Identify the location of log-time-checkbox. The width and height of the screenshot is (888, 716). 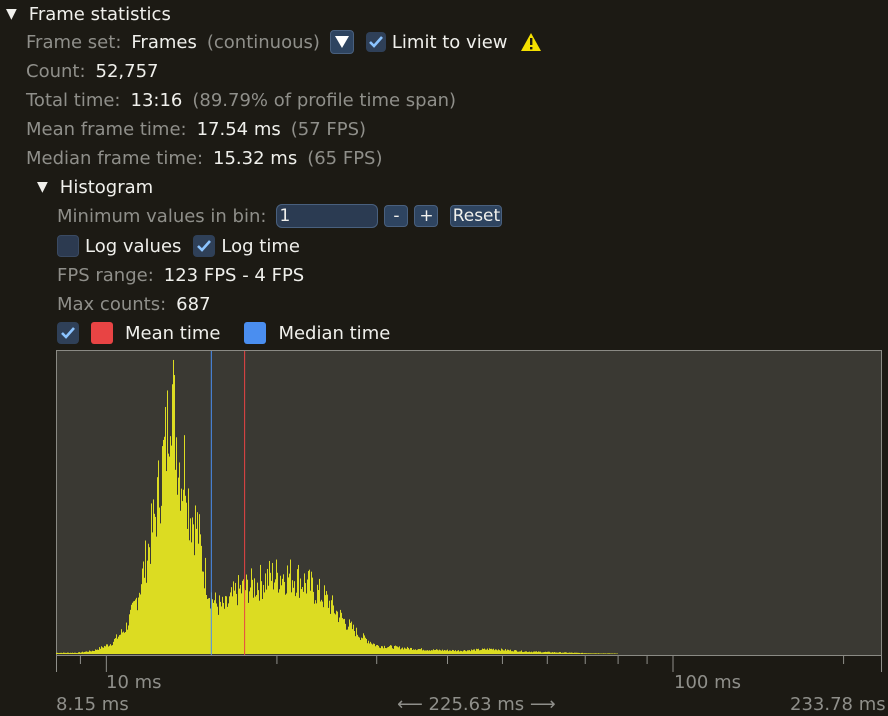
(204, 246).